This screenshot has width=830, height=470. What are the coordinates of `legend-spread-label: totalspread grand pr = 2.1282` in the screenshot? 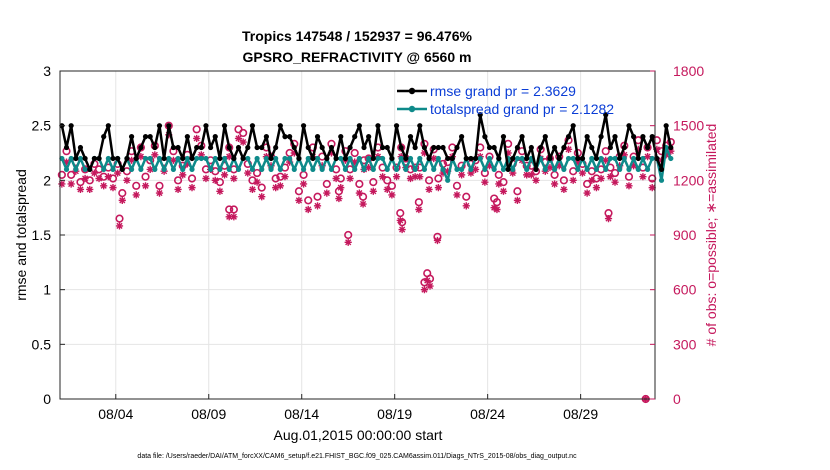 It's located at (522, 109).